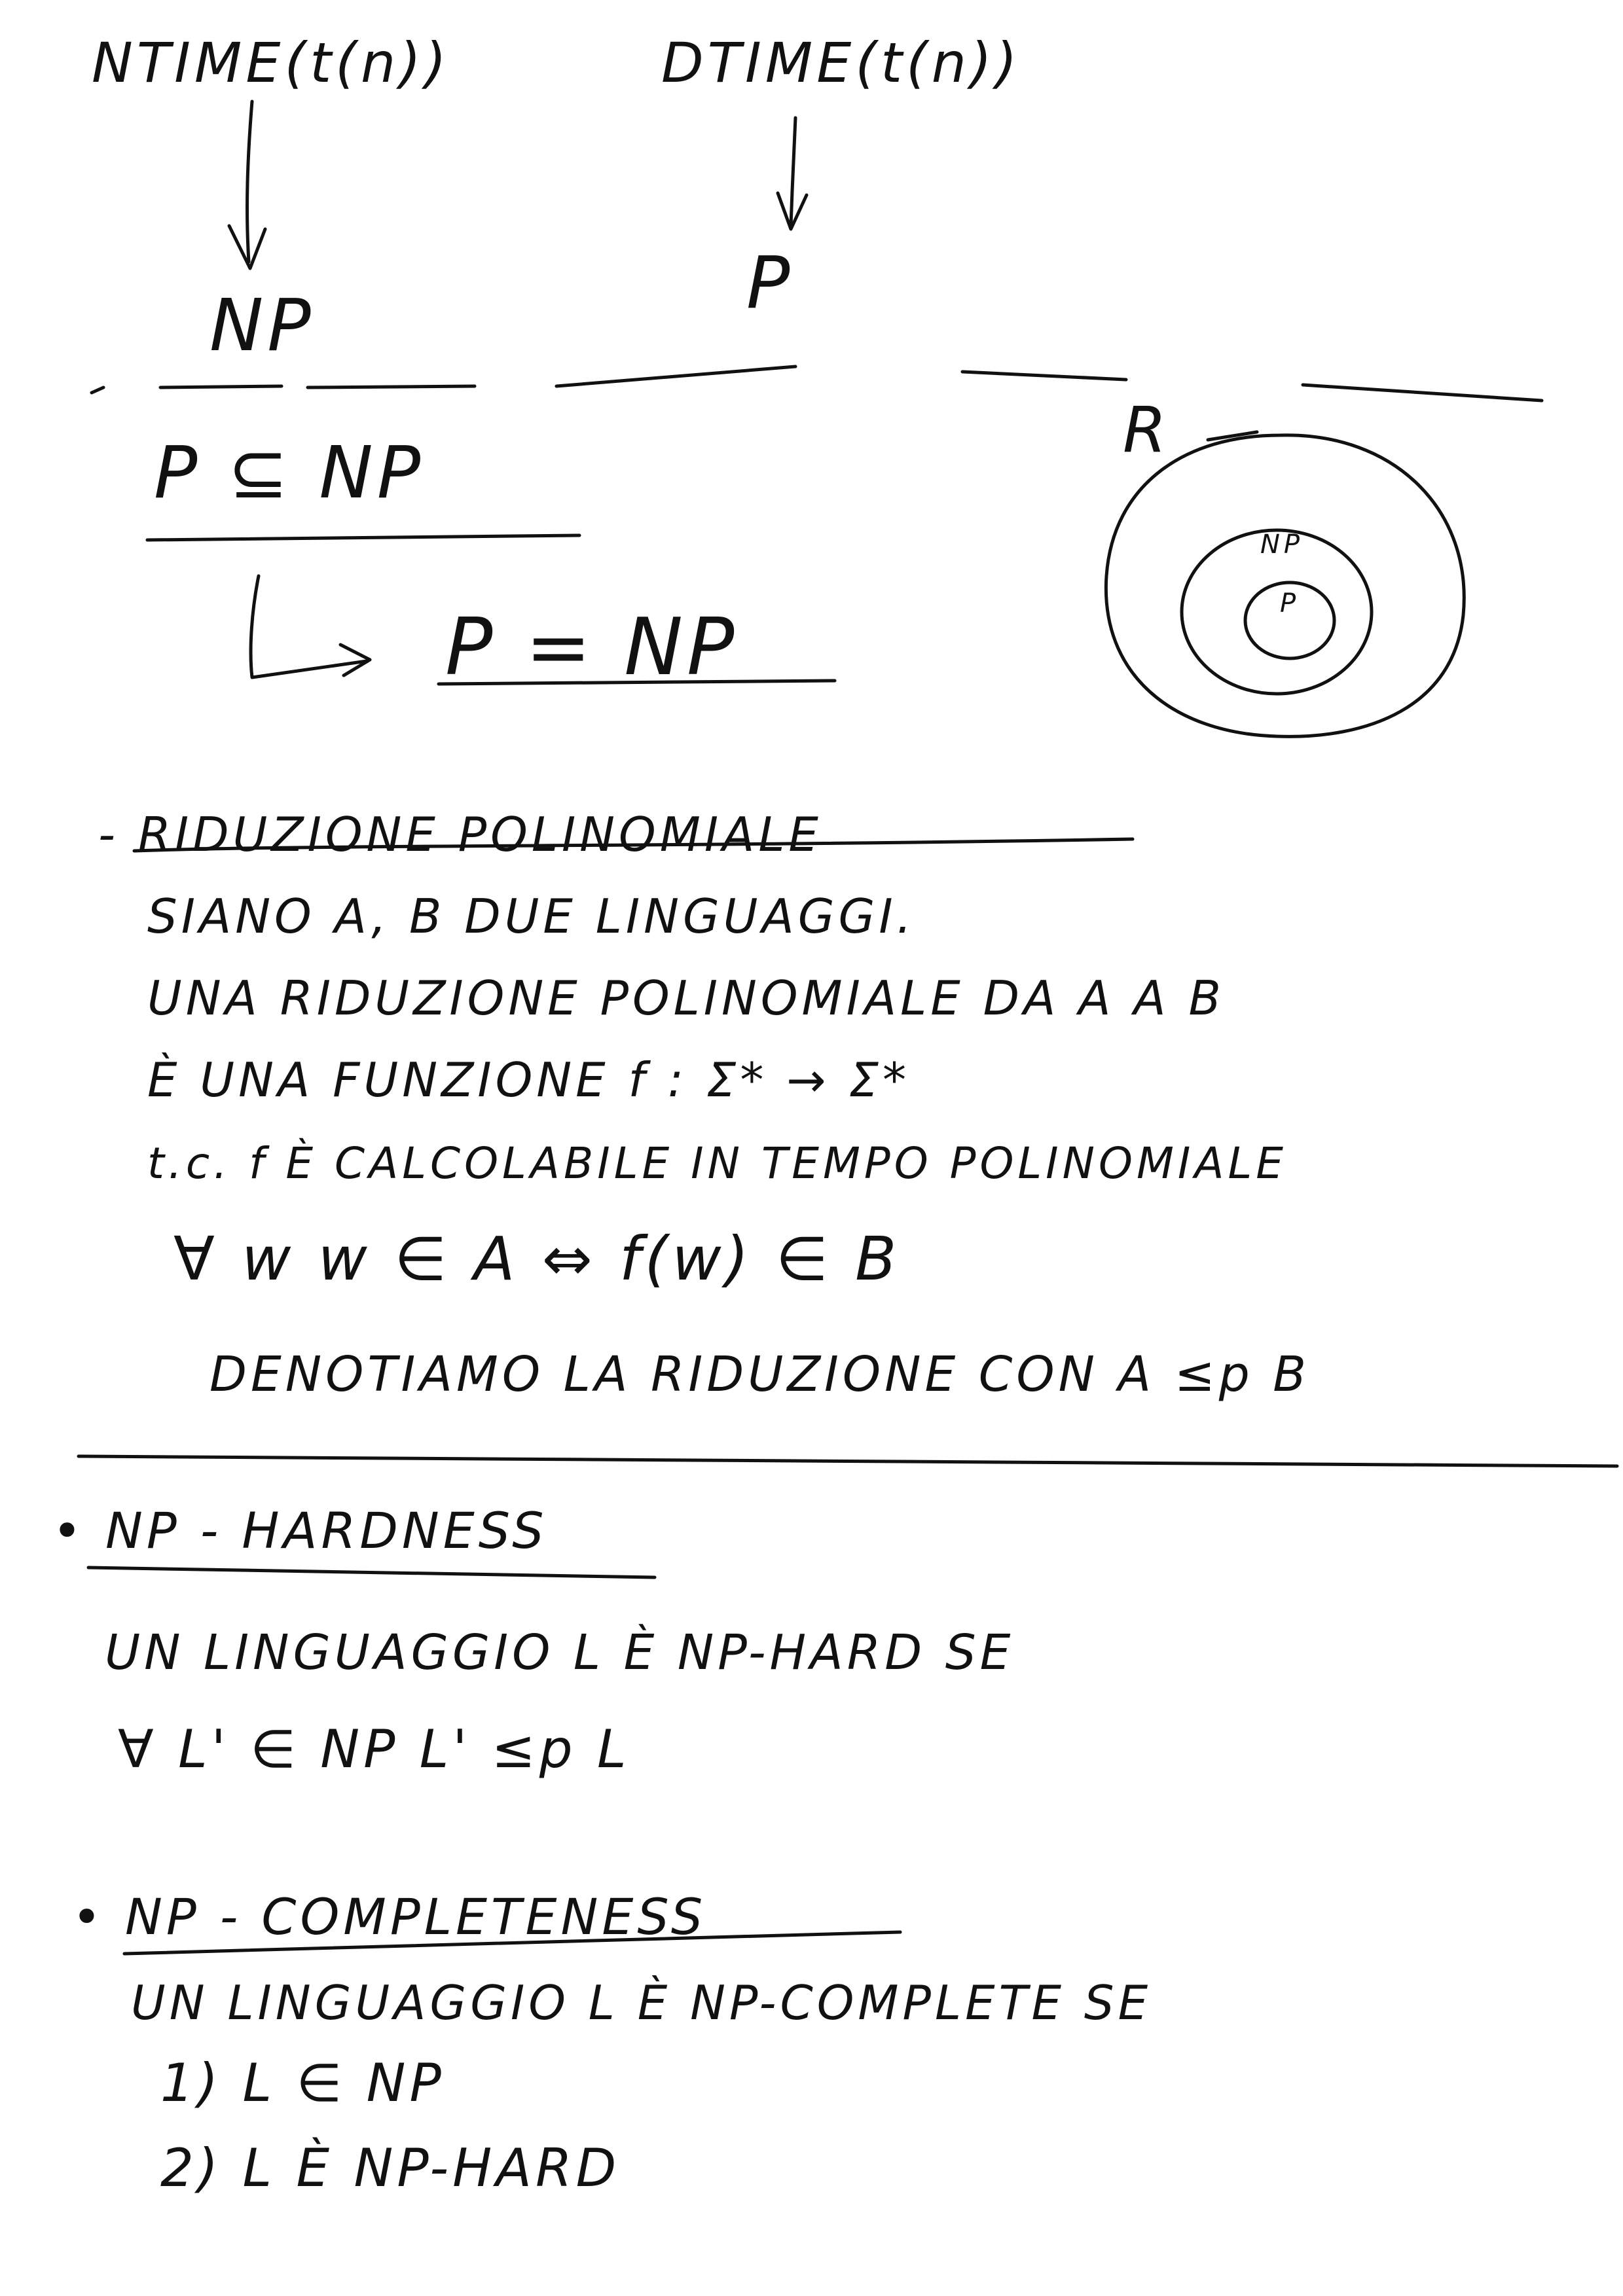 This screenshot has width=1623, height=2296. Describe the element at coordinates (1232, 436) in the screenshot. I see `r-pointer-arrow-icon` at that location.